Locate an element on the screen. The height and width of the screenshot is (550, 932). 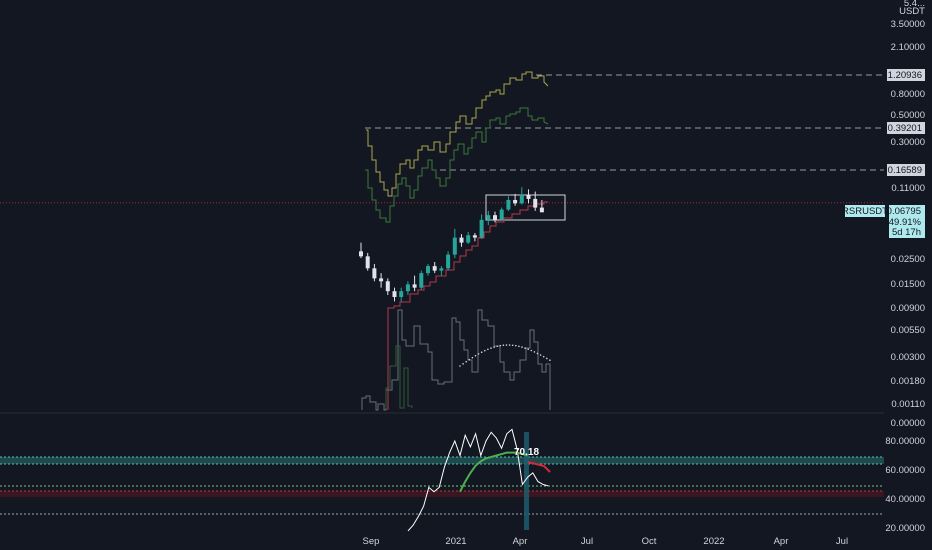
volume-step-line is located at coordinates (399, 377).